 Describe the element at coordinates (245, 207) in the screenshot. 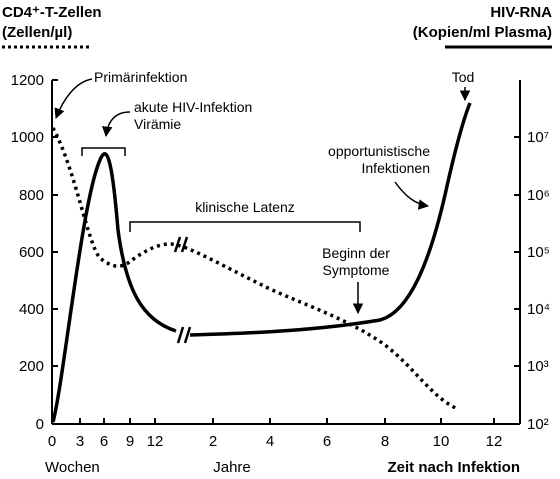

I see `annotation-clinical-latency: klinische Latenz` at that location.